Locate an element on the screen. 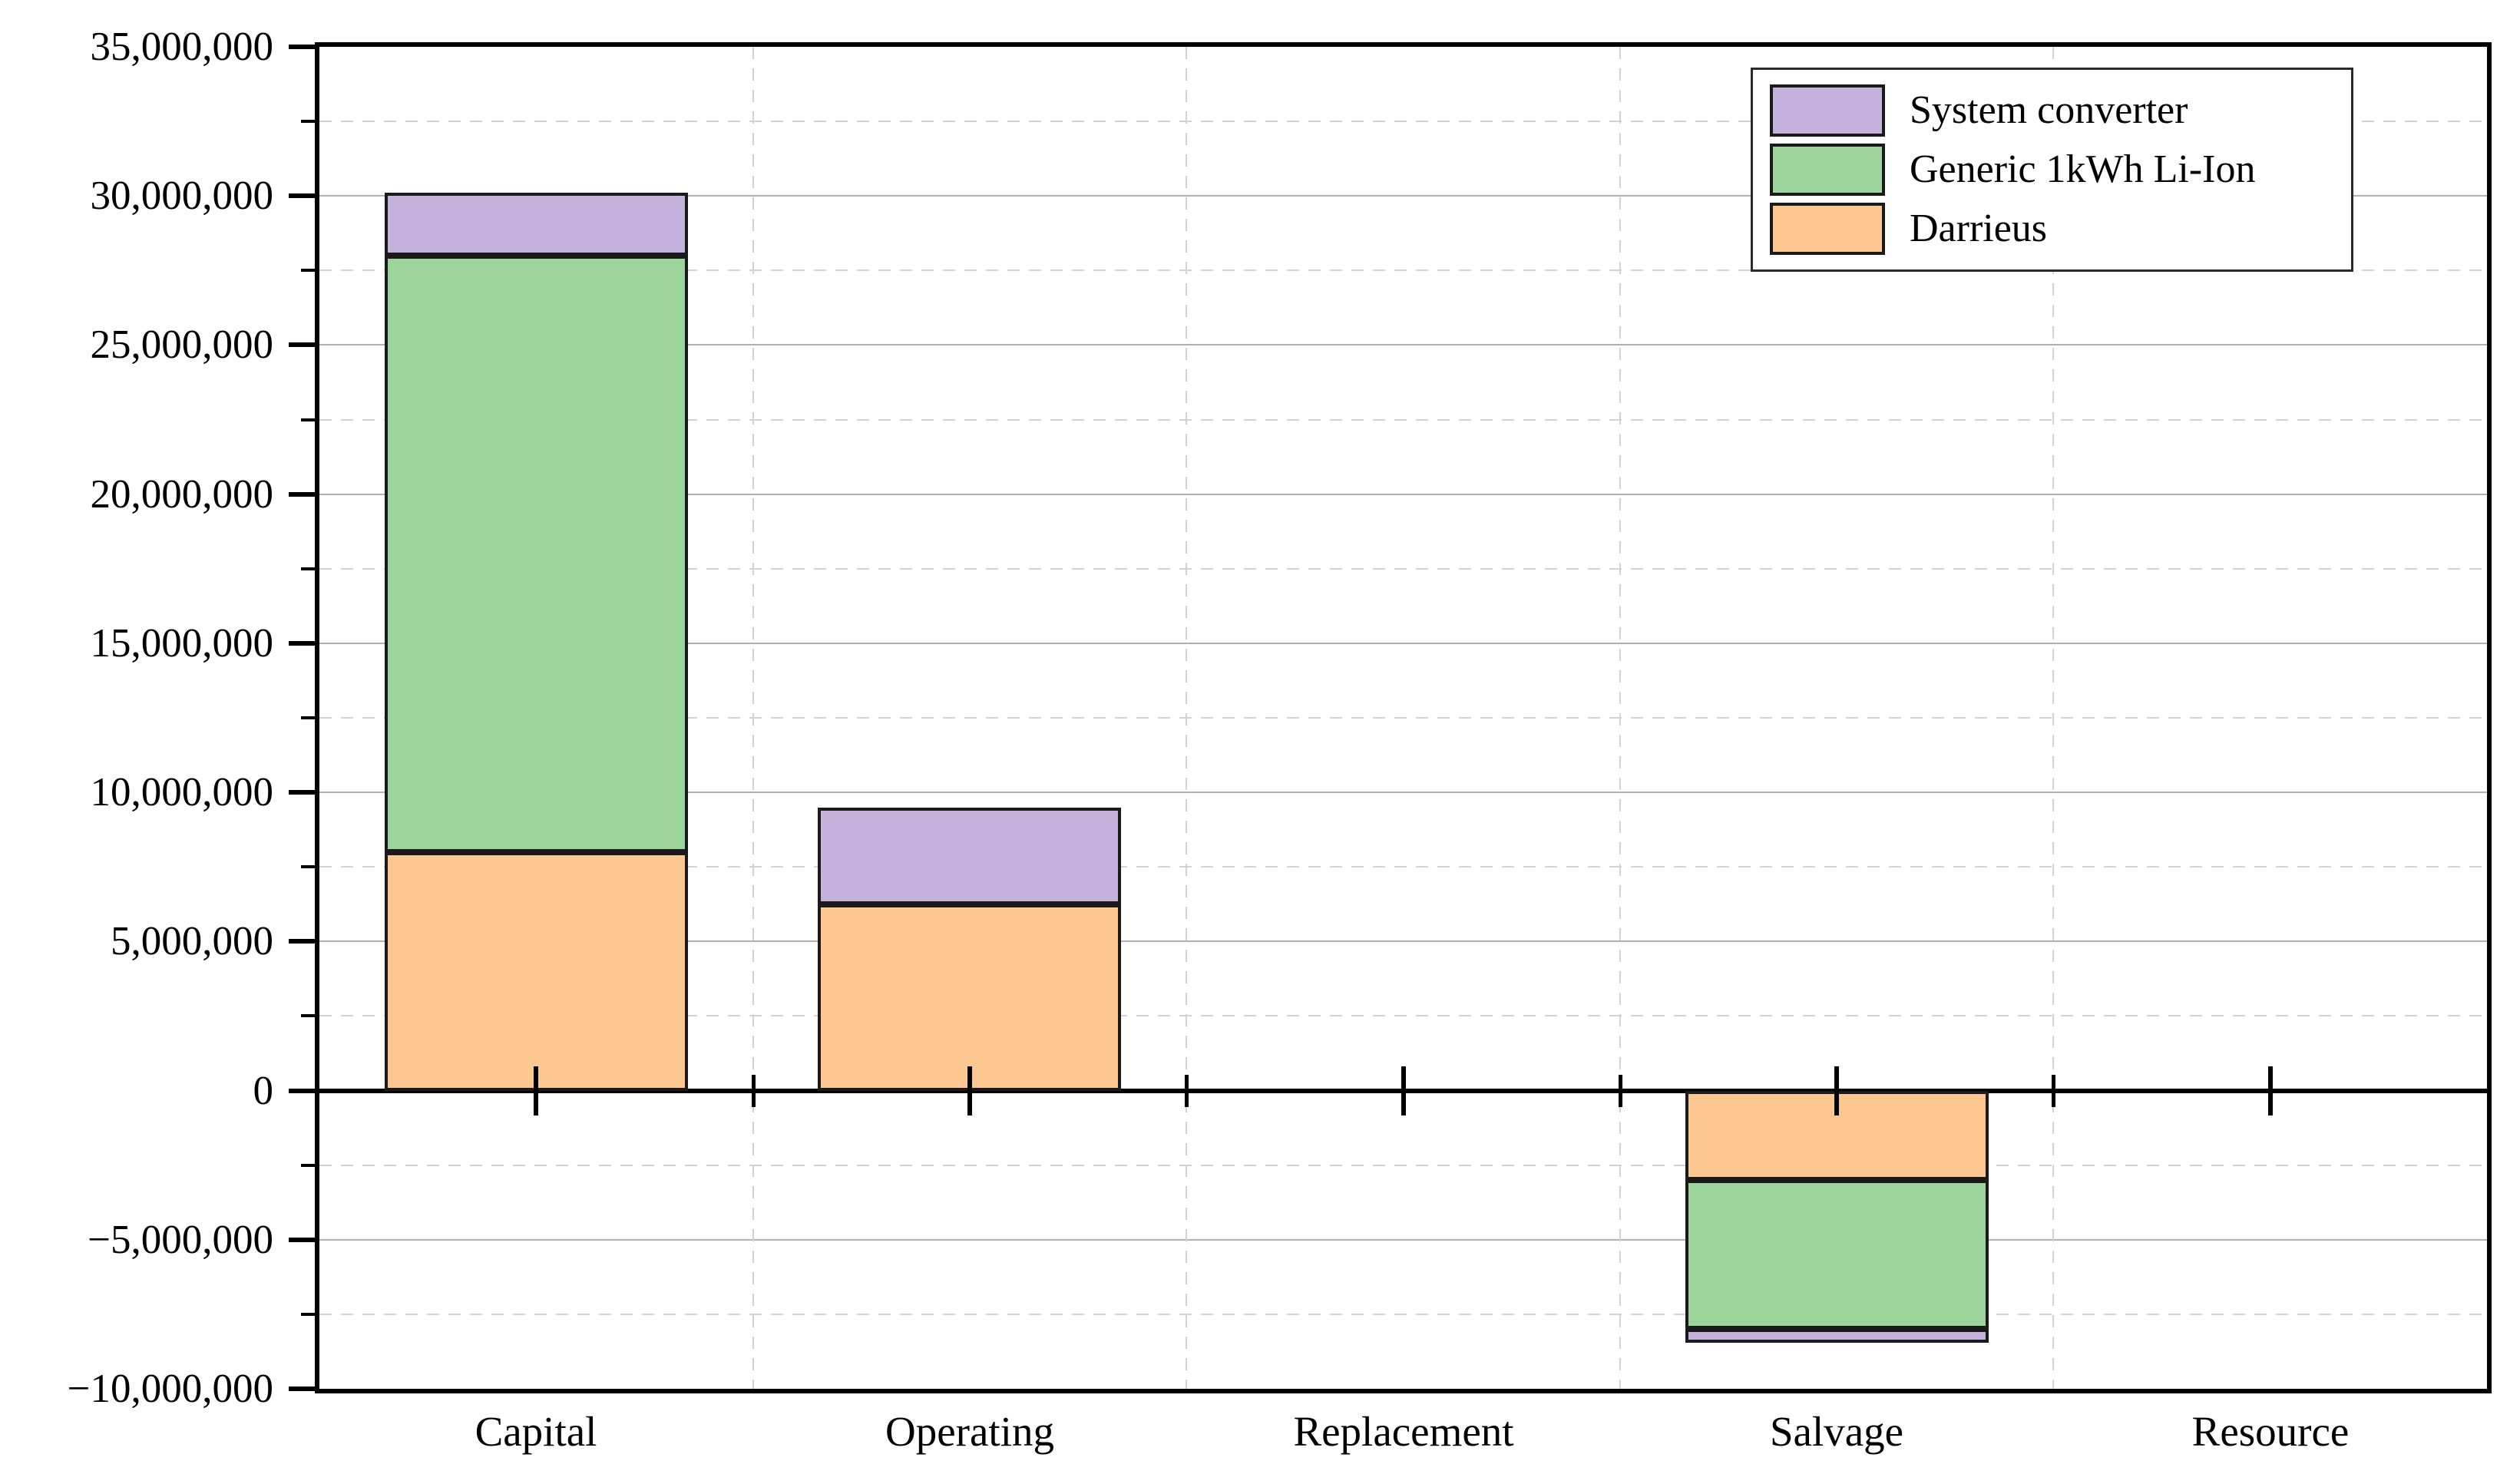 The image size is (2520, 1484). legend-item: System converter is located at coordinates (2052, 110).